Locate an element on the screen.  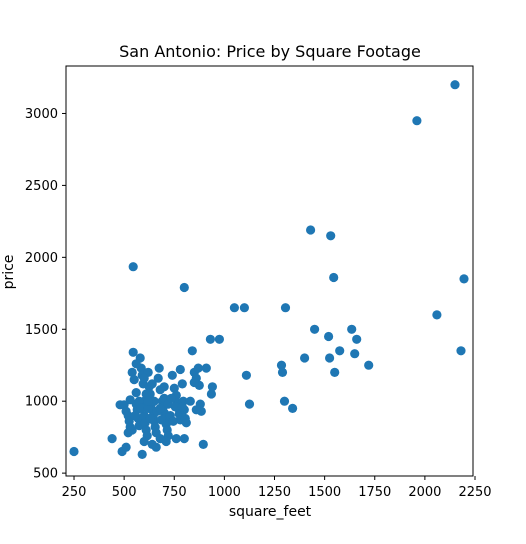
chart-title: San Antonio: Price by Square Footage is located at coordinates (270, 51).